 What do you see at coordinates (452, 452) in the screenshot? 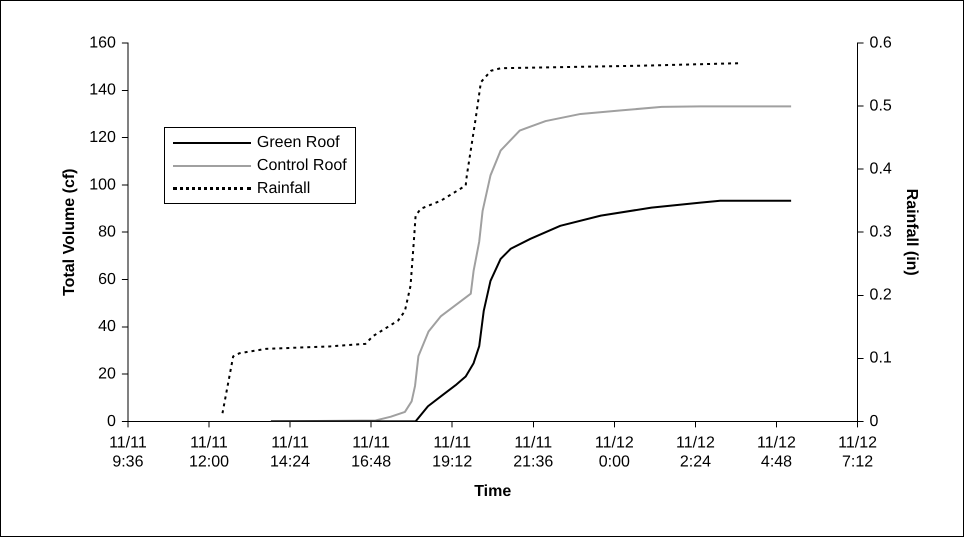
I see `x-tick-label: 11/11 19:12` at bounding box center [452, 452].